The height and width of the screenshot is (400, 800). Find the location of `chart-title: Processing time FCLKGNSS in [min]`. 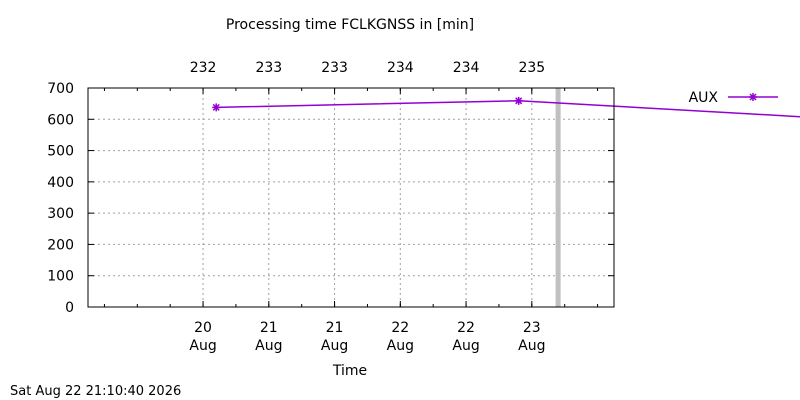

chart-title: Processing time FCLKGNSS in [min] is located at coordinates (350, 25).